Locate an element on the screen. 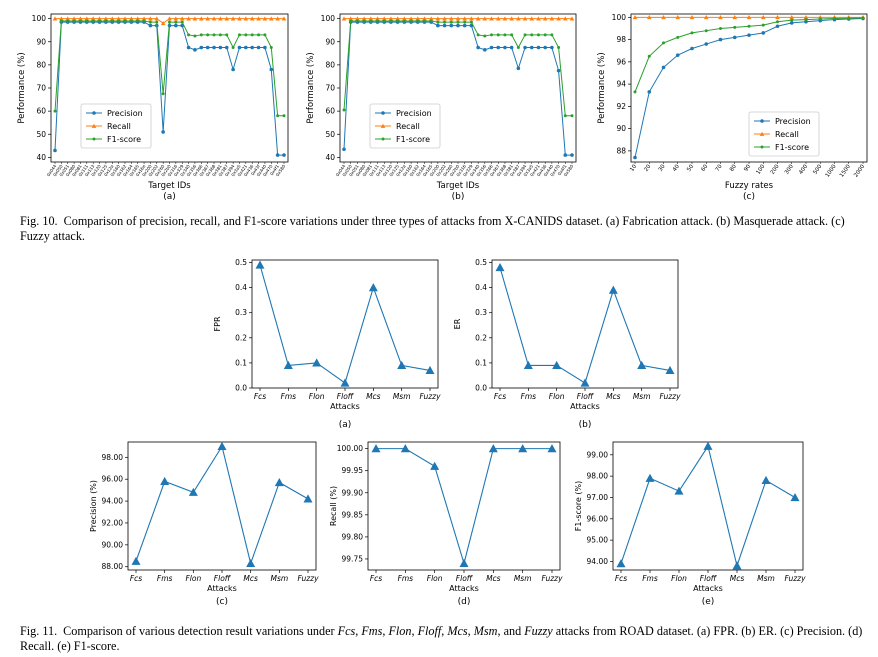 This screenshot has width=878, height=657. legend-entry: Recall is located at coordinates (119, 126).